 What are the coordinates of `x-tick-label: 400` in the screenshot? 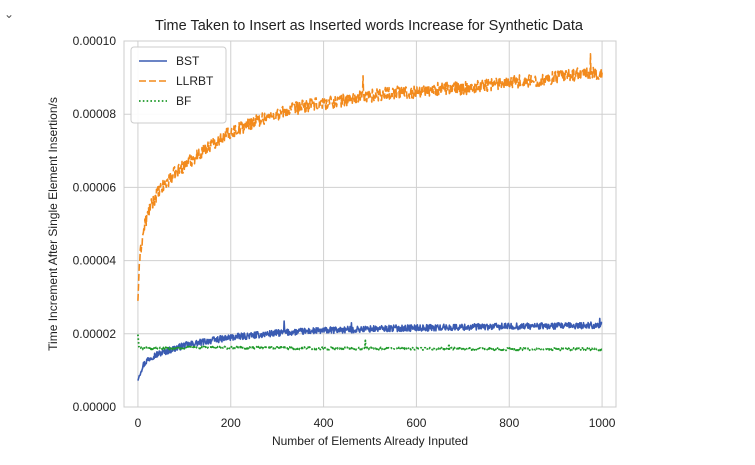 It's located at (324, 423).